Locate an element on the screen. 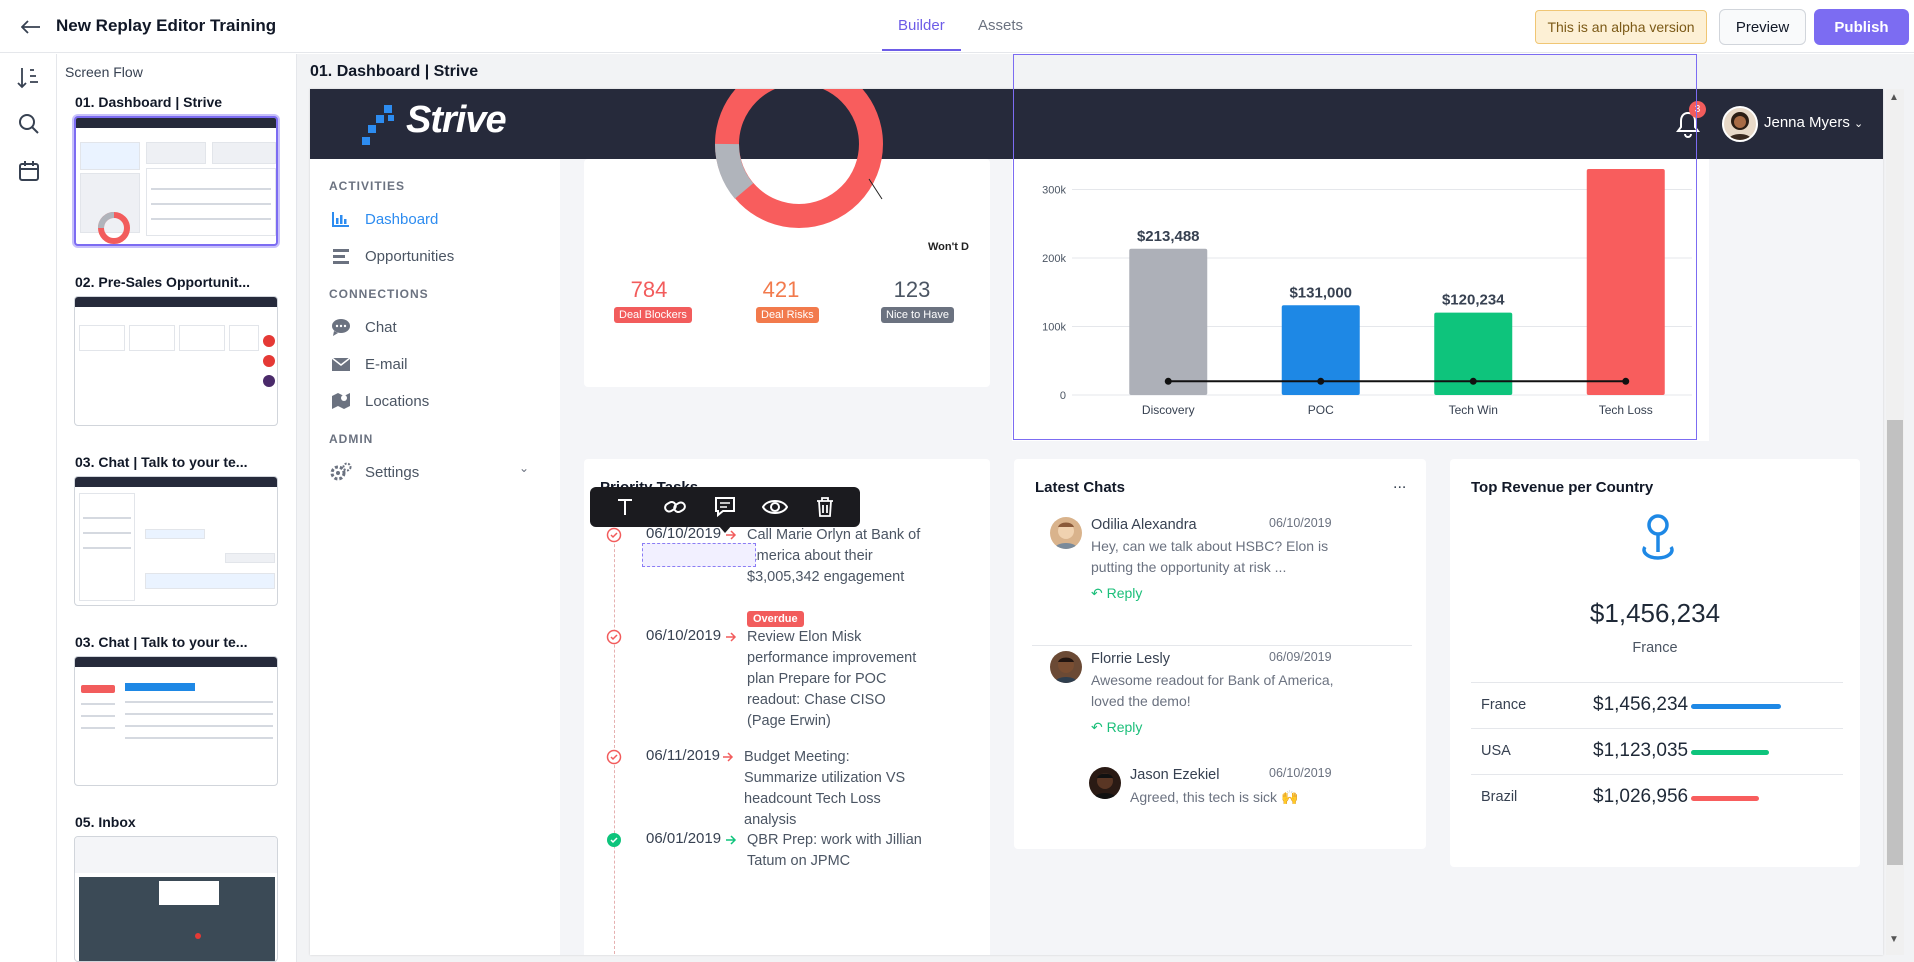 This screenshot has width=1914, height=962. nav-item-label: Settings is located at coordinates (392, 472).